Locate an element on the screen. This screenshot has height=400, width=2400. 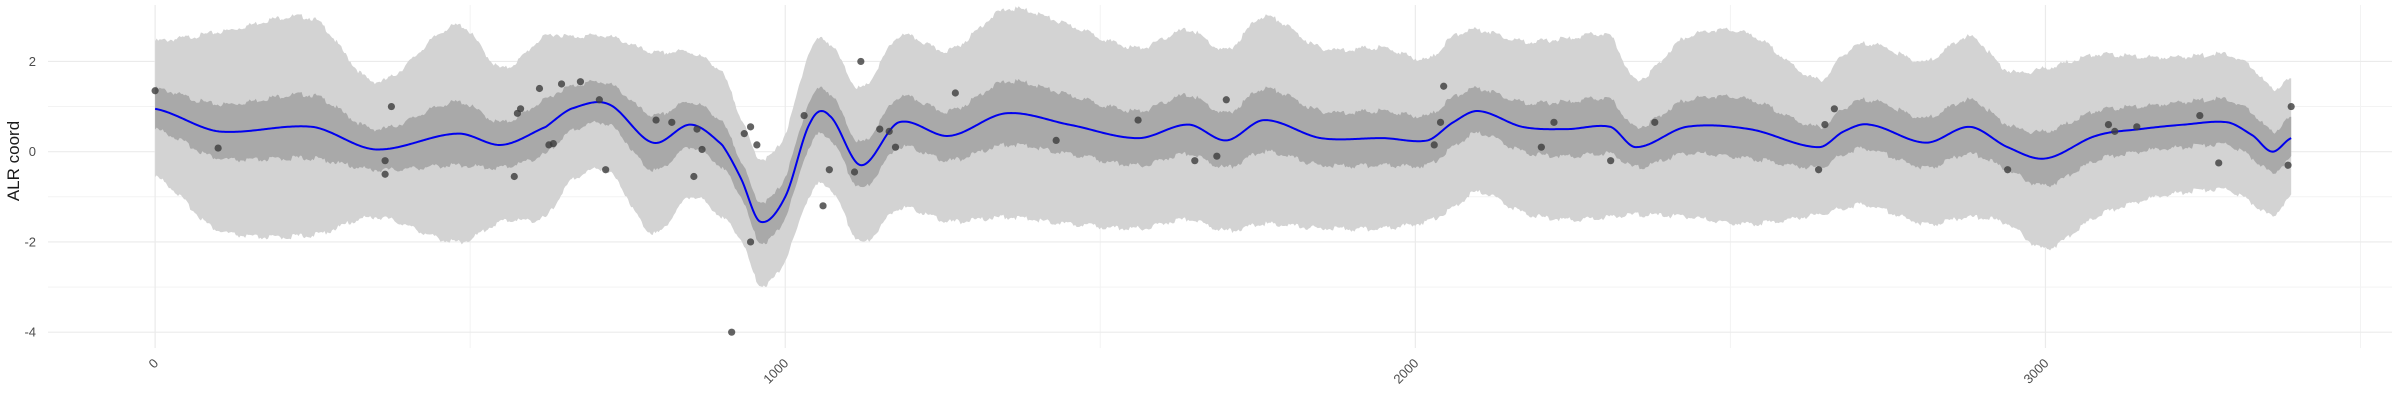
y-tick-label: 0 is located at coordinates (32, 151).